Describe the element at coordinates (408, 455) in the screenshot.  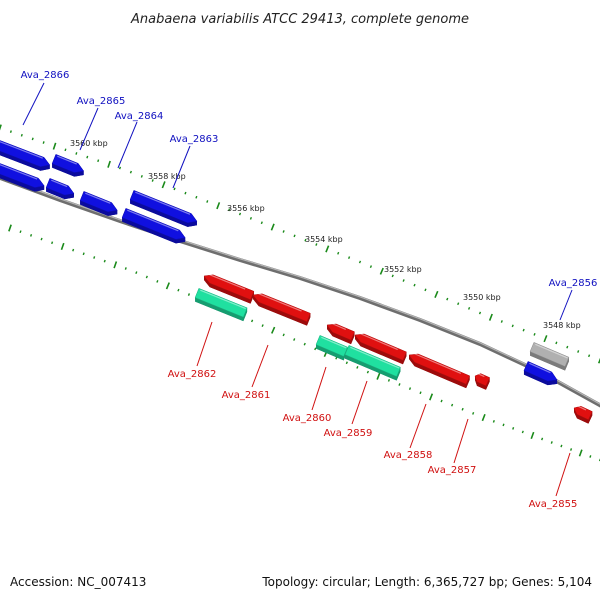
I see `gene-label-ava-2858: Ava_2858` at that location.